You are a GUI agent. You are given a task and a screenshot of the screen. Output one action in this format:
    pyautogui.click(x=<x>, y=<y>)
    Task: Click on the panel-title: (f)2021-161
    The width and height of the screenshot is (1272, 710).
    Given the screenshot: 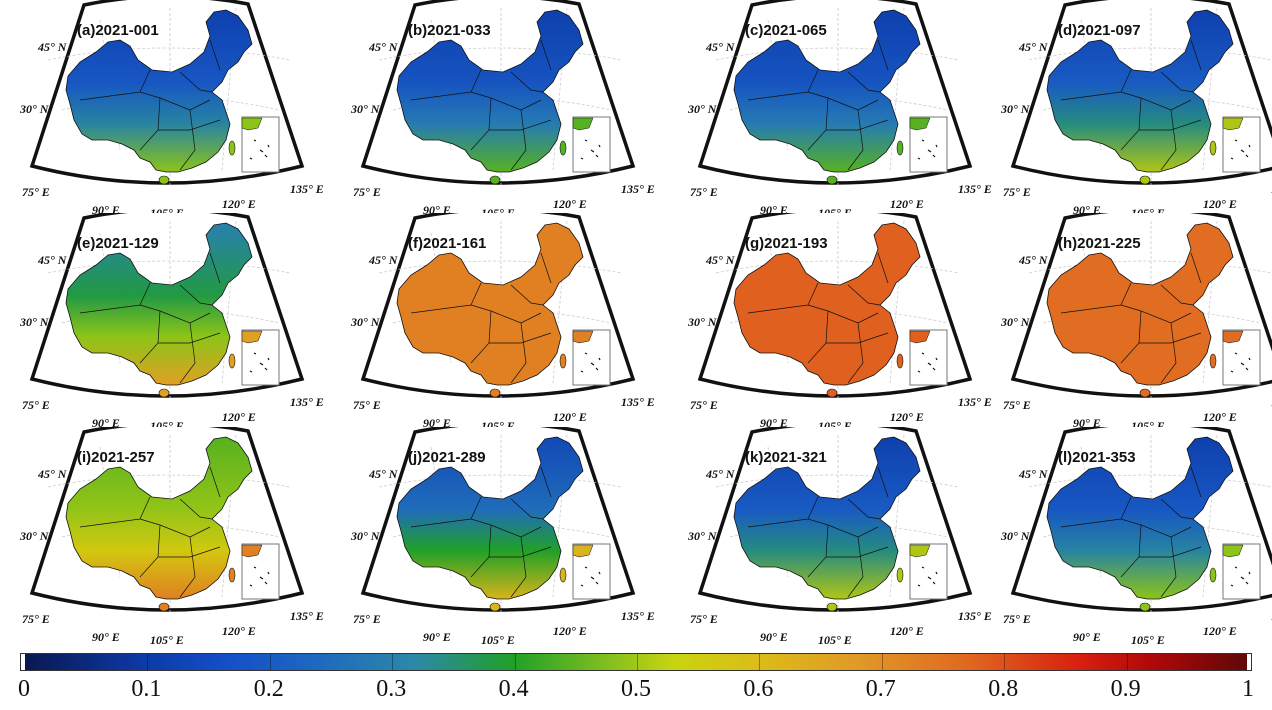 What is the action you would take?
    pyautogui.click(x=447, y=243)
    